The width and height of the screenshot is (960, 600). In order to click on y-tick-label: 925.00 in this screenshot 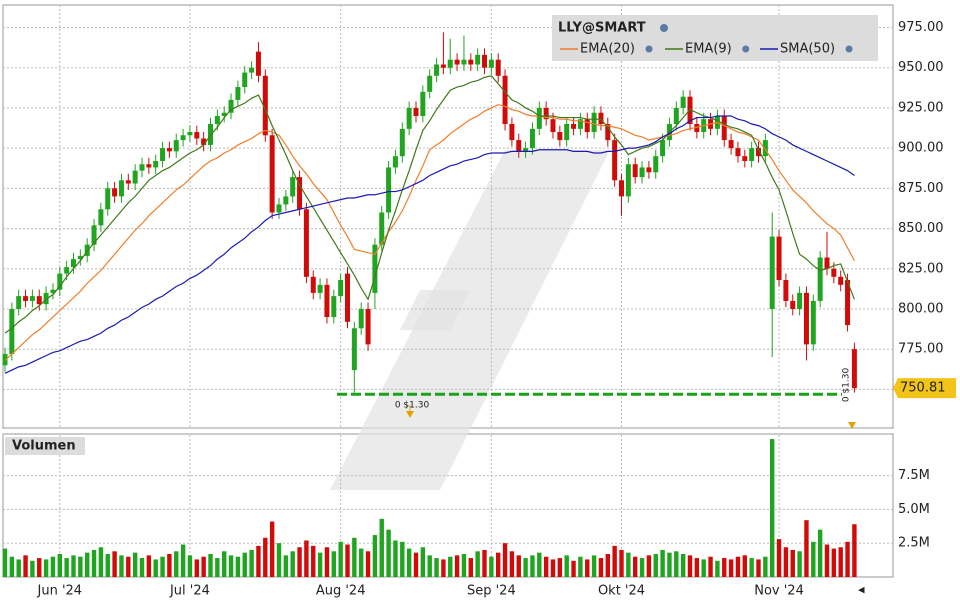, I will do `click(921, 107)`.